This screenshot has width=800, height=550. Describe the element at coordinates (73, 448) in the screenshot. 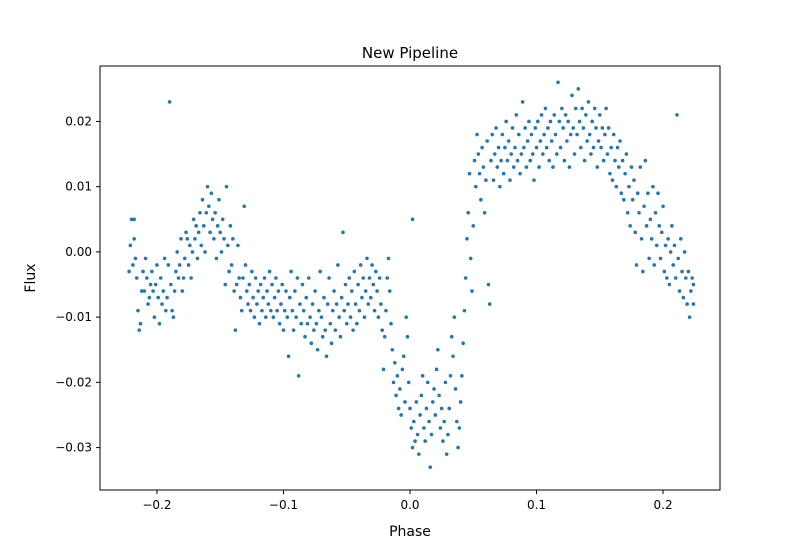

I see `y-tick-label: −0.03` at that location.